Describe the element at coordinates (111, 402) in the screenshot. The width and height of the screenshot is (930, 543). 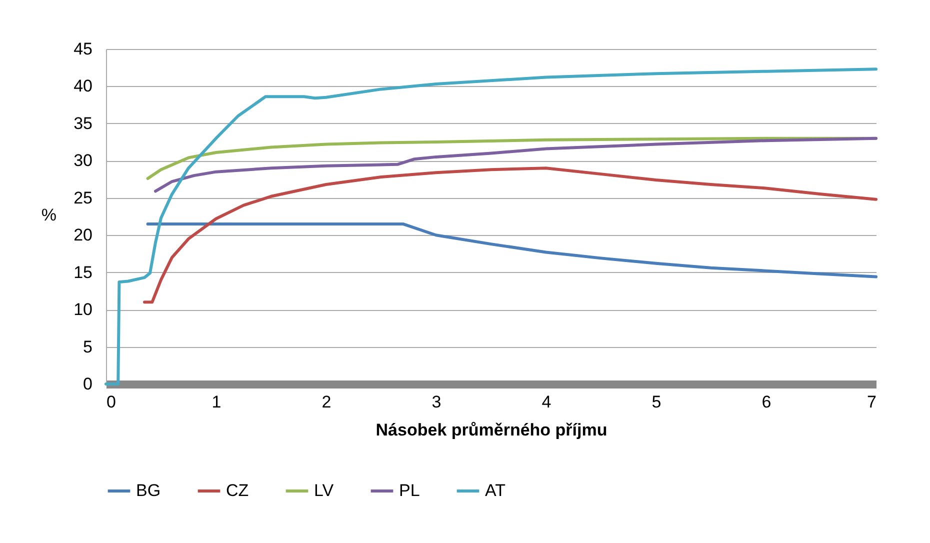
I see `x-tick-label: 0` at that location.